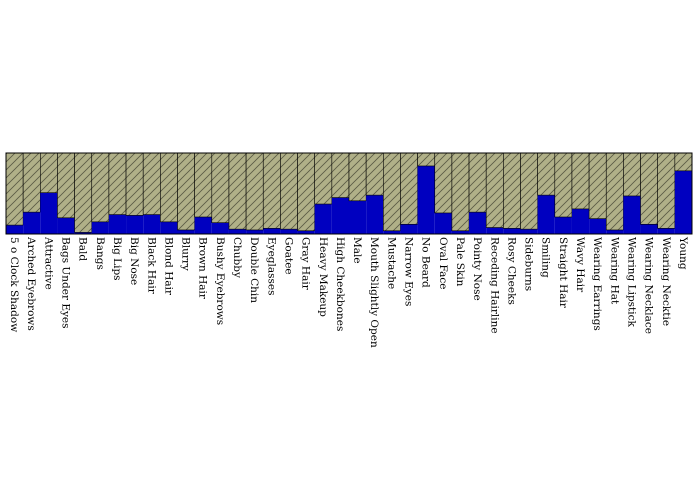  Describe the element at coordinates (666, 281) in the screenshot. I see `tick-label-38: Wearing Necktie` at that location.